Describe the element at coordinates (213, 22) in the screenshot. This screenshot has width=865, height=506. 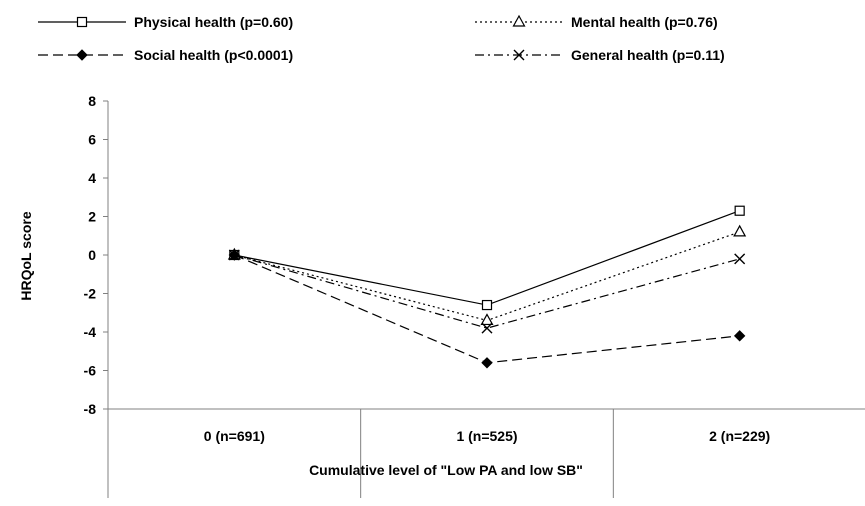
I see `legend-label: Physical health (p=0.60)` at that location.